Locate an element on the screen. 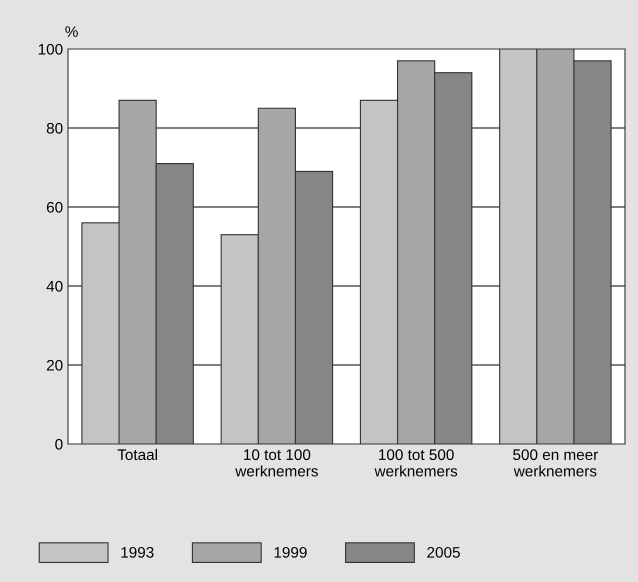  y-tick-label: 20 is located at coordinates (54, 365).